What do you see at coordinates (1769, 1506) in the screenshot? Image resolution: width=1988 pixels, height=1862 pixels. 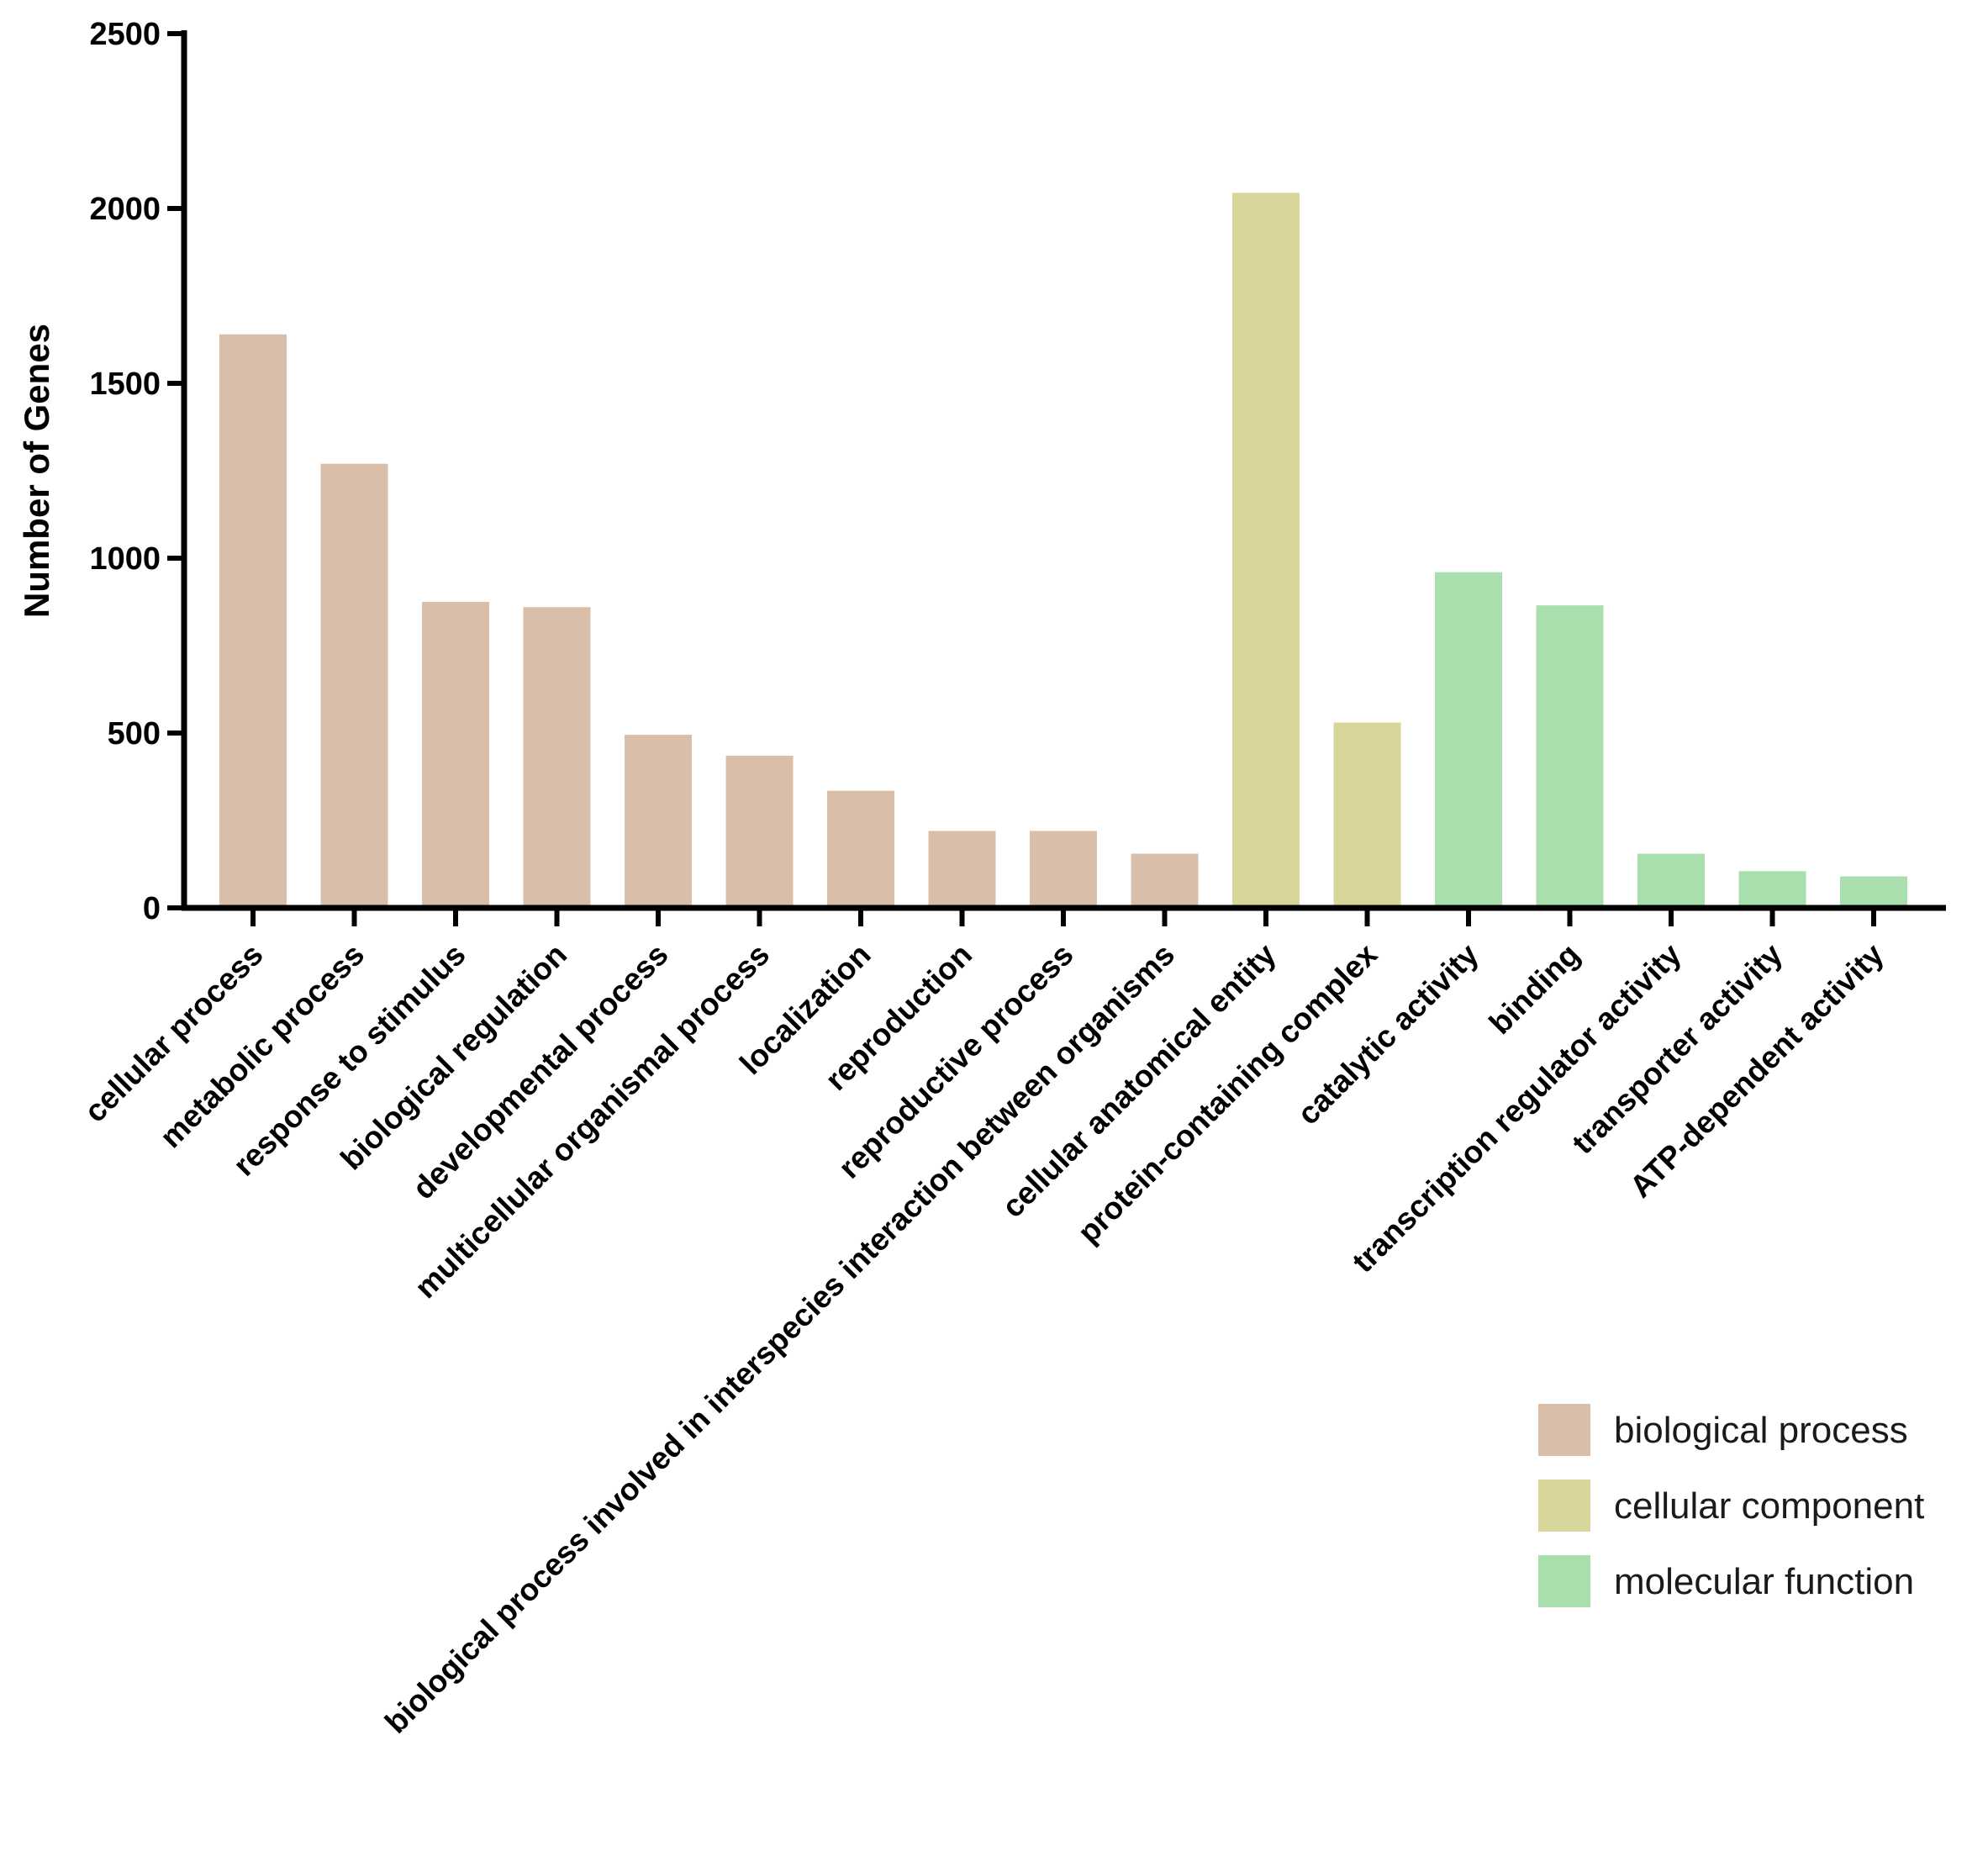 I see `legend-label: cellular component` at bounding box center [1769, 1506].